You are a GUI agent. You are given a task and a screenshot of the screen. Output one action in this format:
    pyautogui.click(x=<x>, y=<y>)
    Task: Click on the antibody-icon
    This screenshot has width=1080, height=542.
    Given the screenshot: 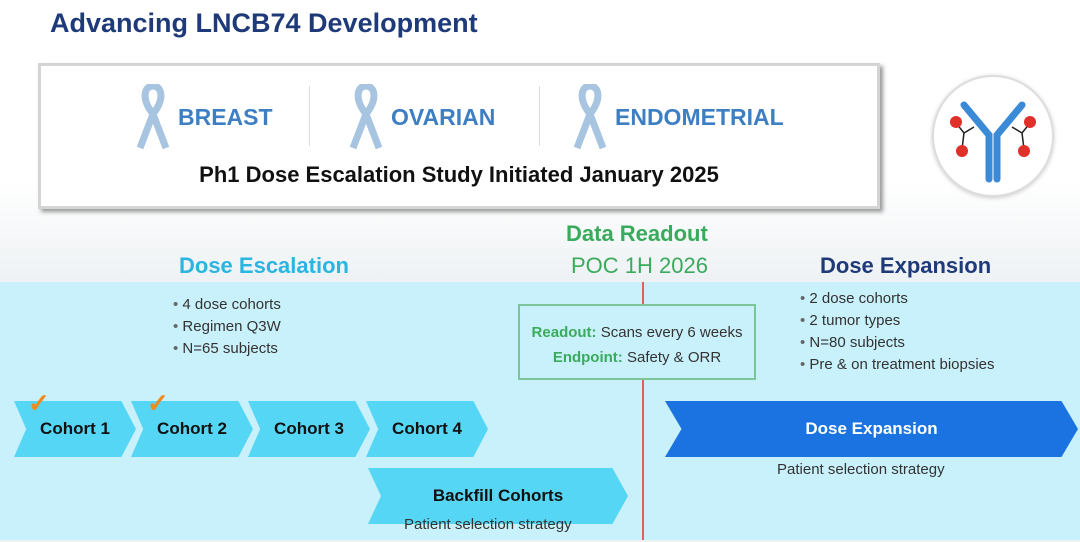 What is the action you would take?
    pyautogui.click(x=993, y=136)
    